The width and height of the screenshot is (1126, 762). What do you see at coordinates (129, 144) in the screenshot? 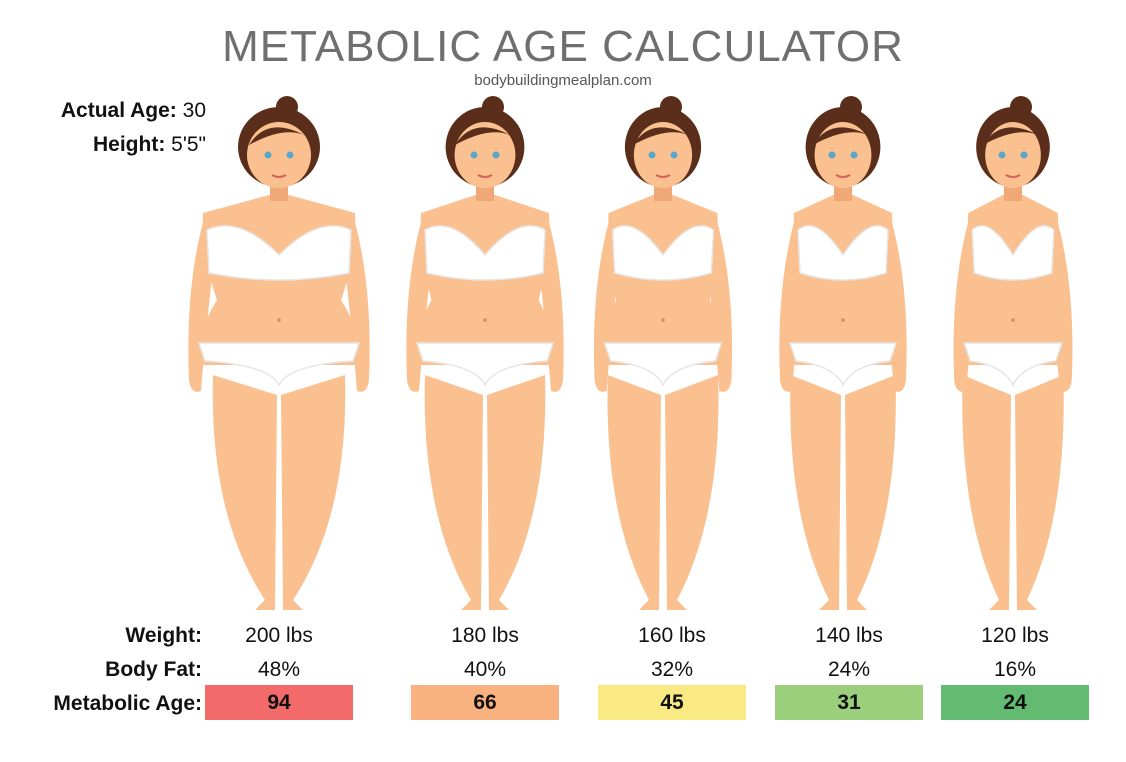
I see `height-label: Height:` at bounding box center [129, 144].